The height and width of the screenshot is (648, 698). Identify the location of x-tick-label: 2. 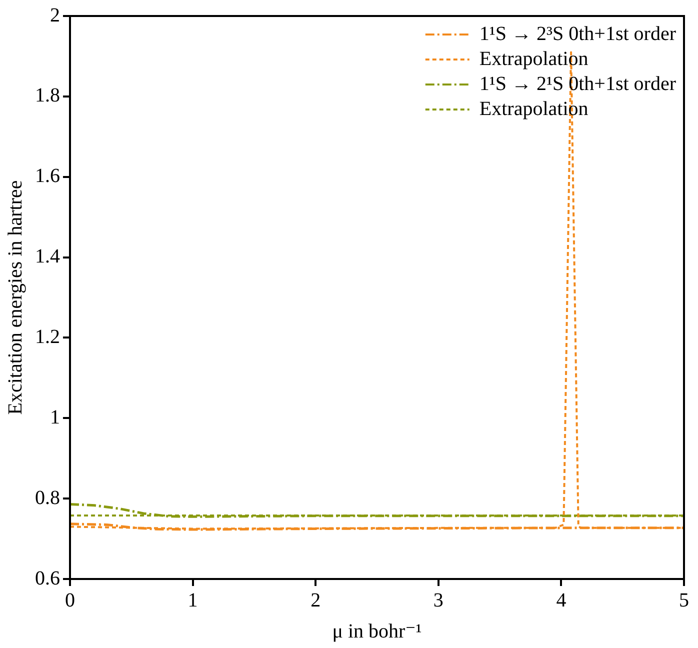
(315, 600).